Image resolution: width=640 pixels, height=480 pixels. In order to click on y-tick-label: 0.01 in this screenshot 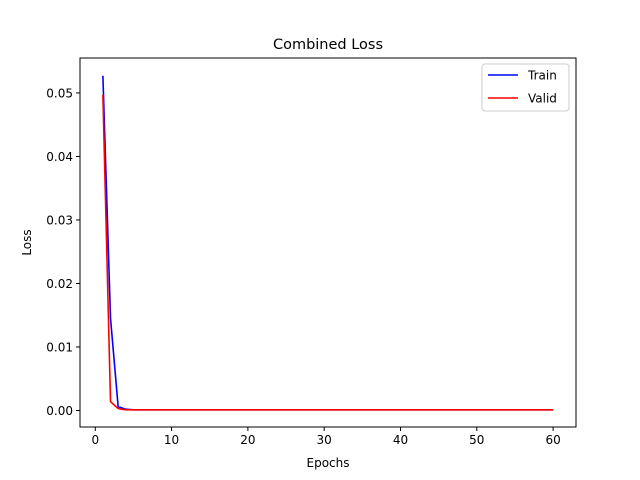, I will do `click(59, 347)`.